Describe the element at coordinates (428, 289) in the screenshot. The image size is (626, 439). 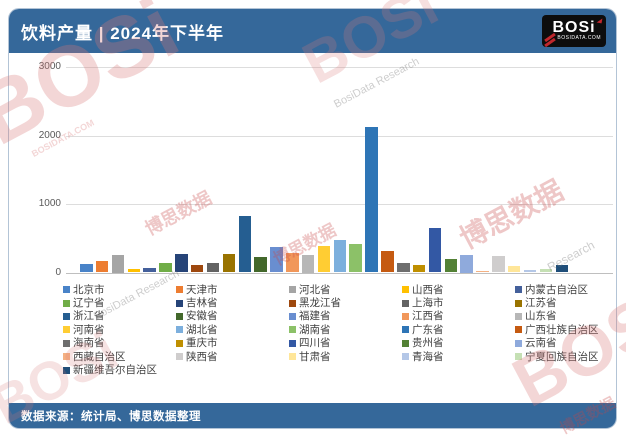
I see `legend-label: 山西省` at that location.